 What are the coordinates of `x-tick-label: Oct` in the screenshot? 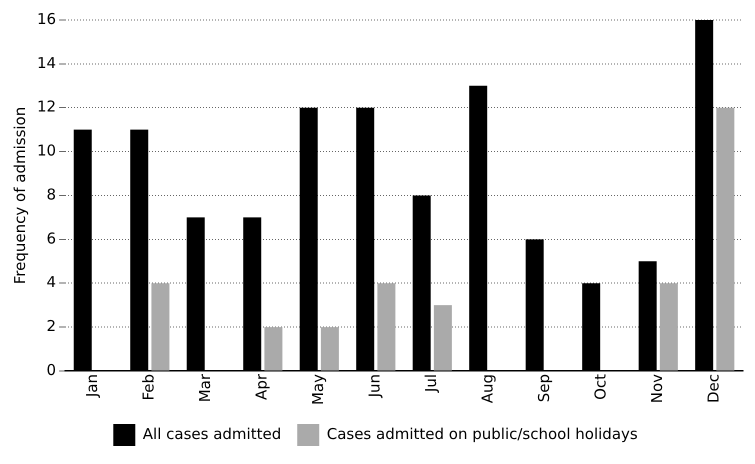 It's located at (601, 387).